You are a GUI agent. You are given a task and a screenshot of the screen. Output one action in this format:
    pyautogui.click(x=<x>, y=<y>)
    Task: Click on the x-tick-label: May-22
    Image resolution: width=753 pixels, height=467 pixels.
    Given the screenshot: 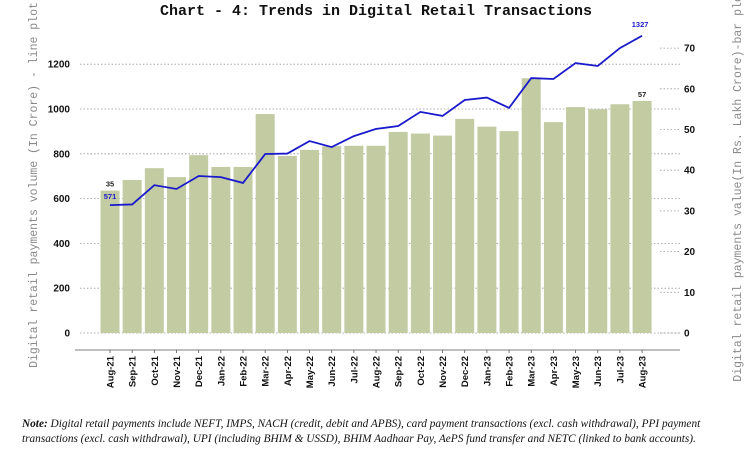 What is the action you would take?
    pyautogui.click(x=310, y=372)
    